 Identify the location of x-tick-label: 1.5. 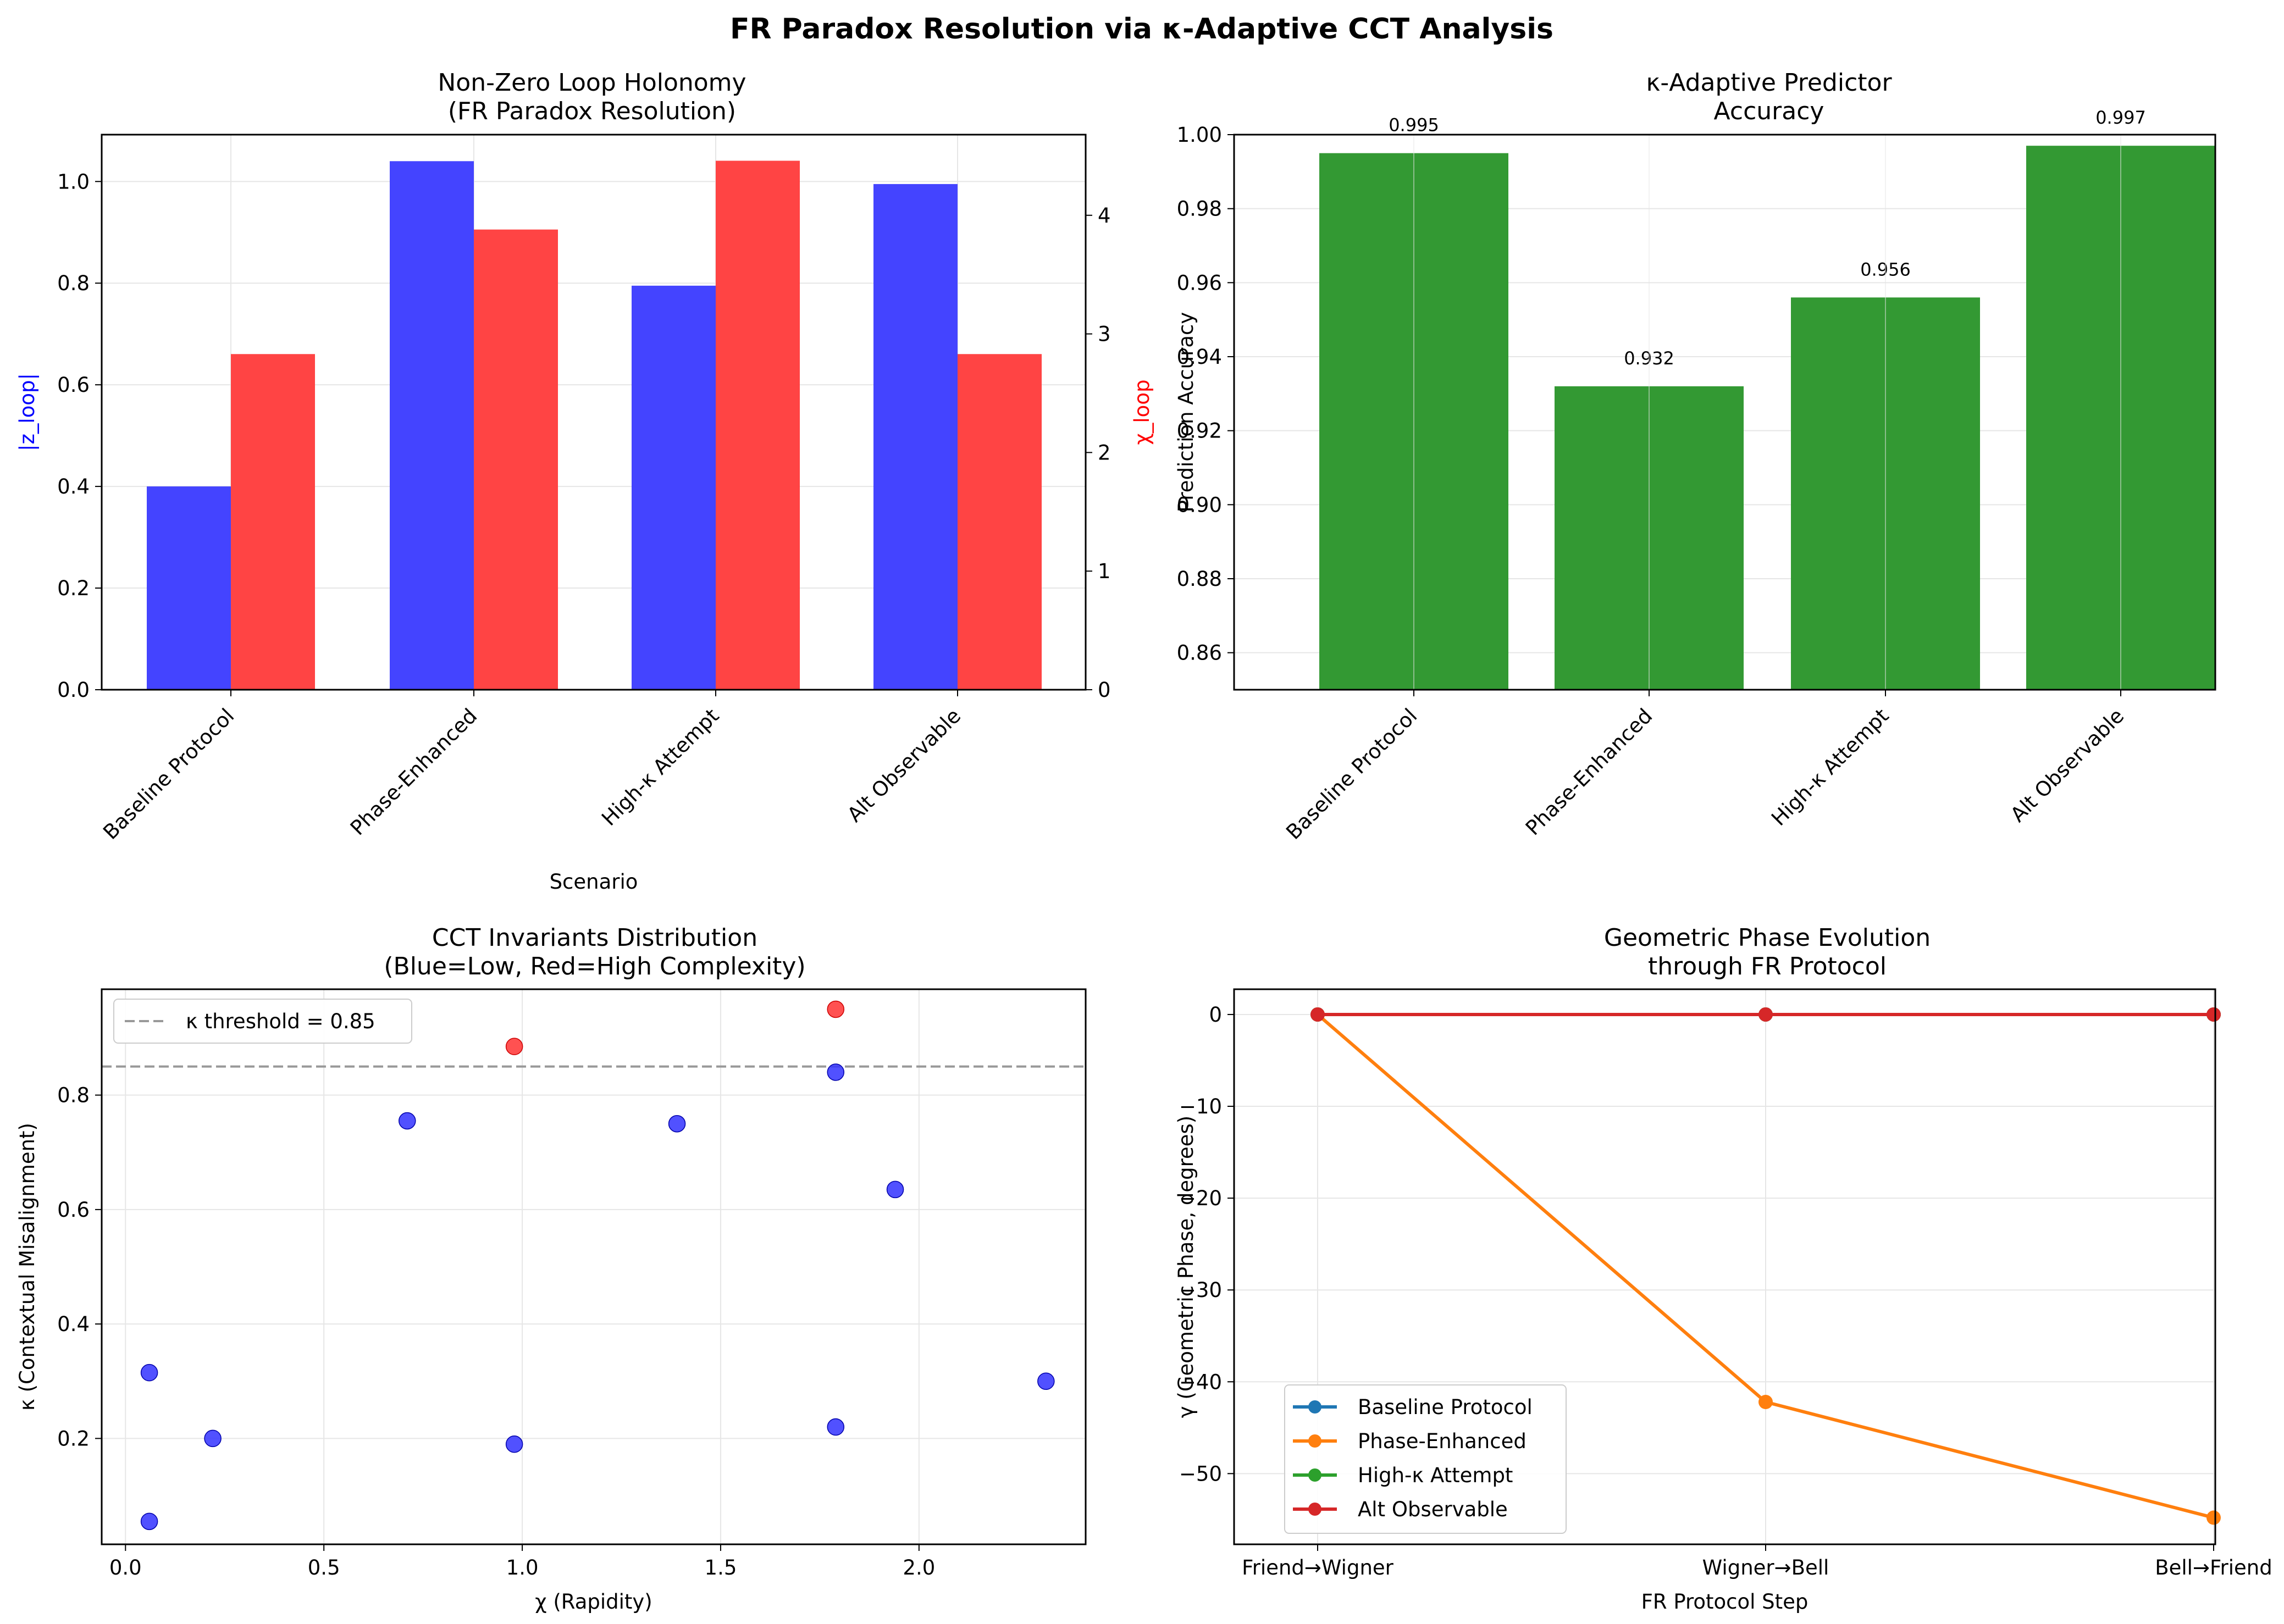
(721, 1567).